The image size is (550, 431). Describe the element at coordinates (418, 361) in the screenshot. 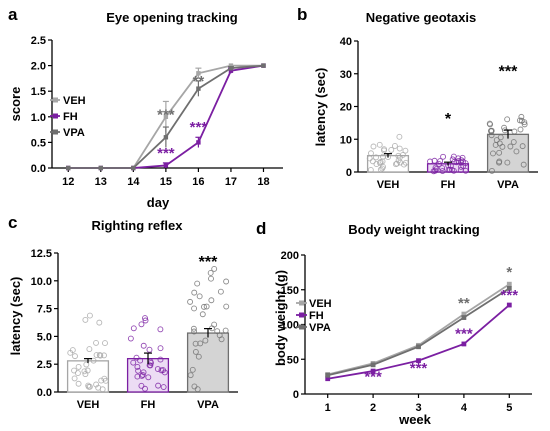

I see `panel-d-point-fh` at that location.